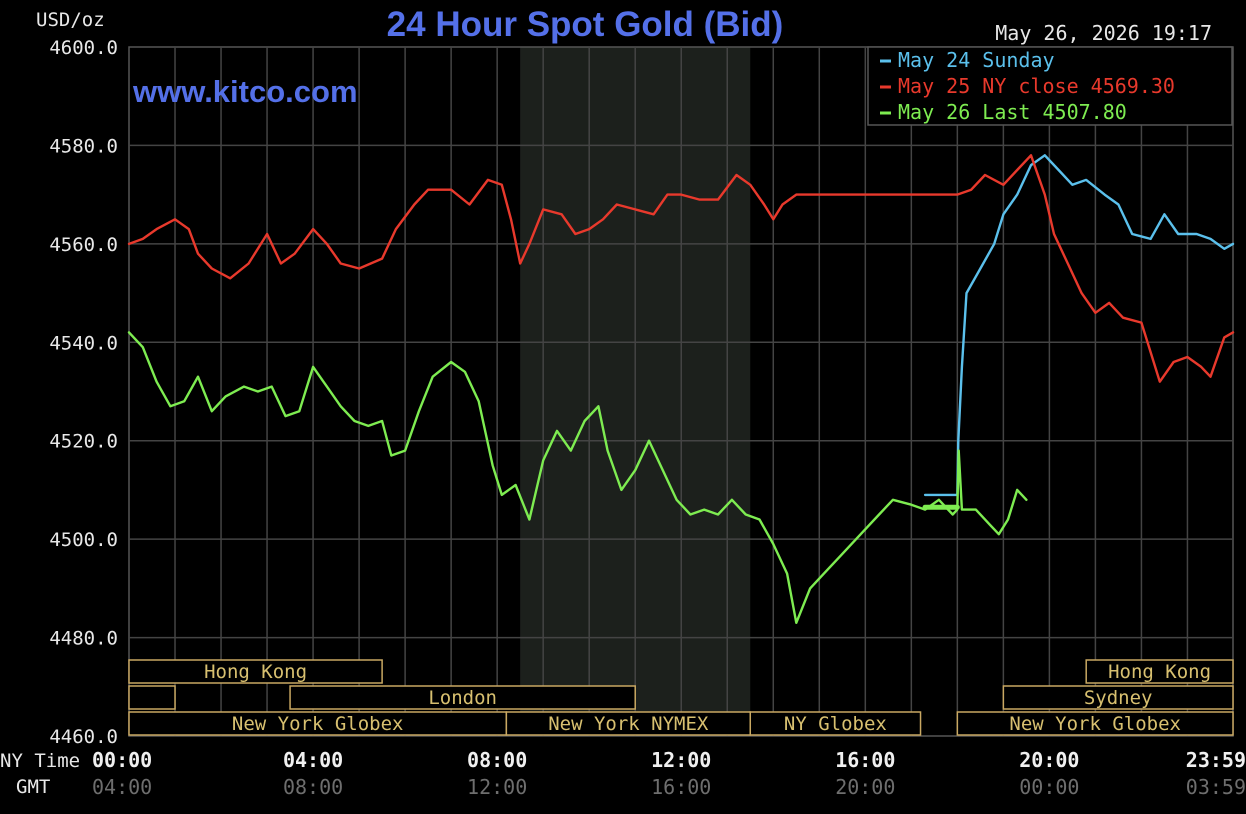  I want to click on x-tick-label-gmt: 16:00, so click(681, 787).